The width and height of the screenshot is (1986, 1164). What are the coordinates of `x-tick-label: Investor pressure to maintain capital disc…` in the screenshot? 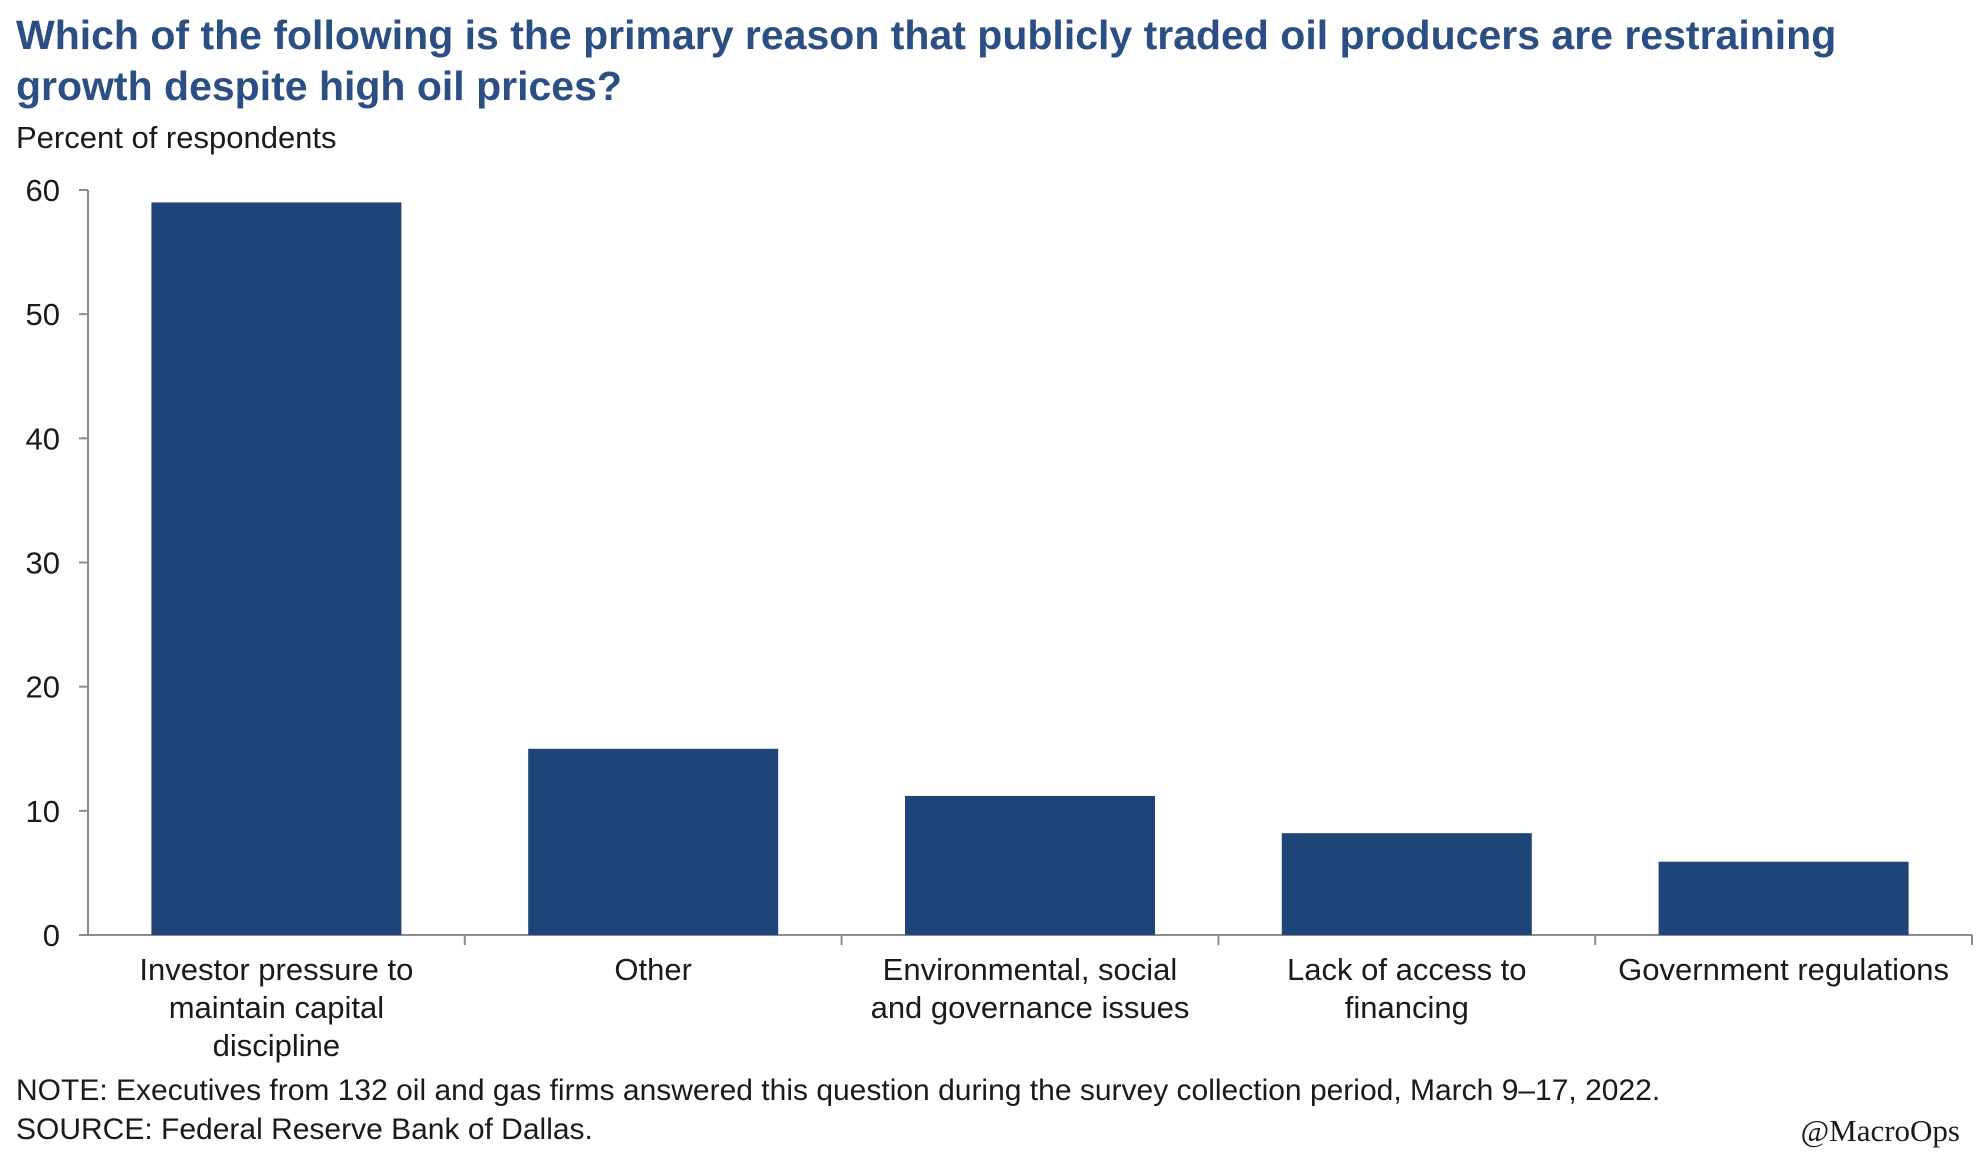 It's located at (276, 1007).